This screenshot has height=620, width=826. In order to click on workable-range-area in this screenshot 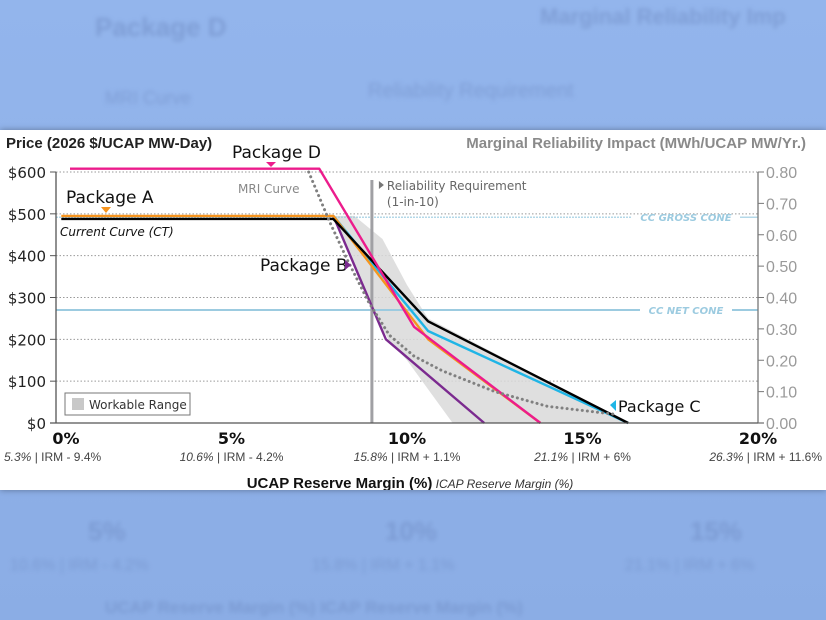, I will do `click(481, 319)`.